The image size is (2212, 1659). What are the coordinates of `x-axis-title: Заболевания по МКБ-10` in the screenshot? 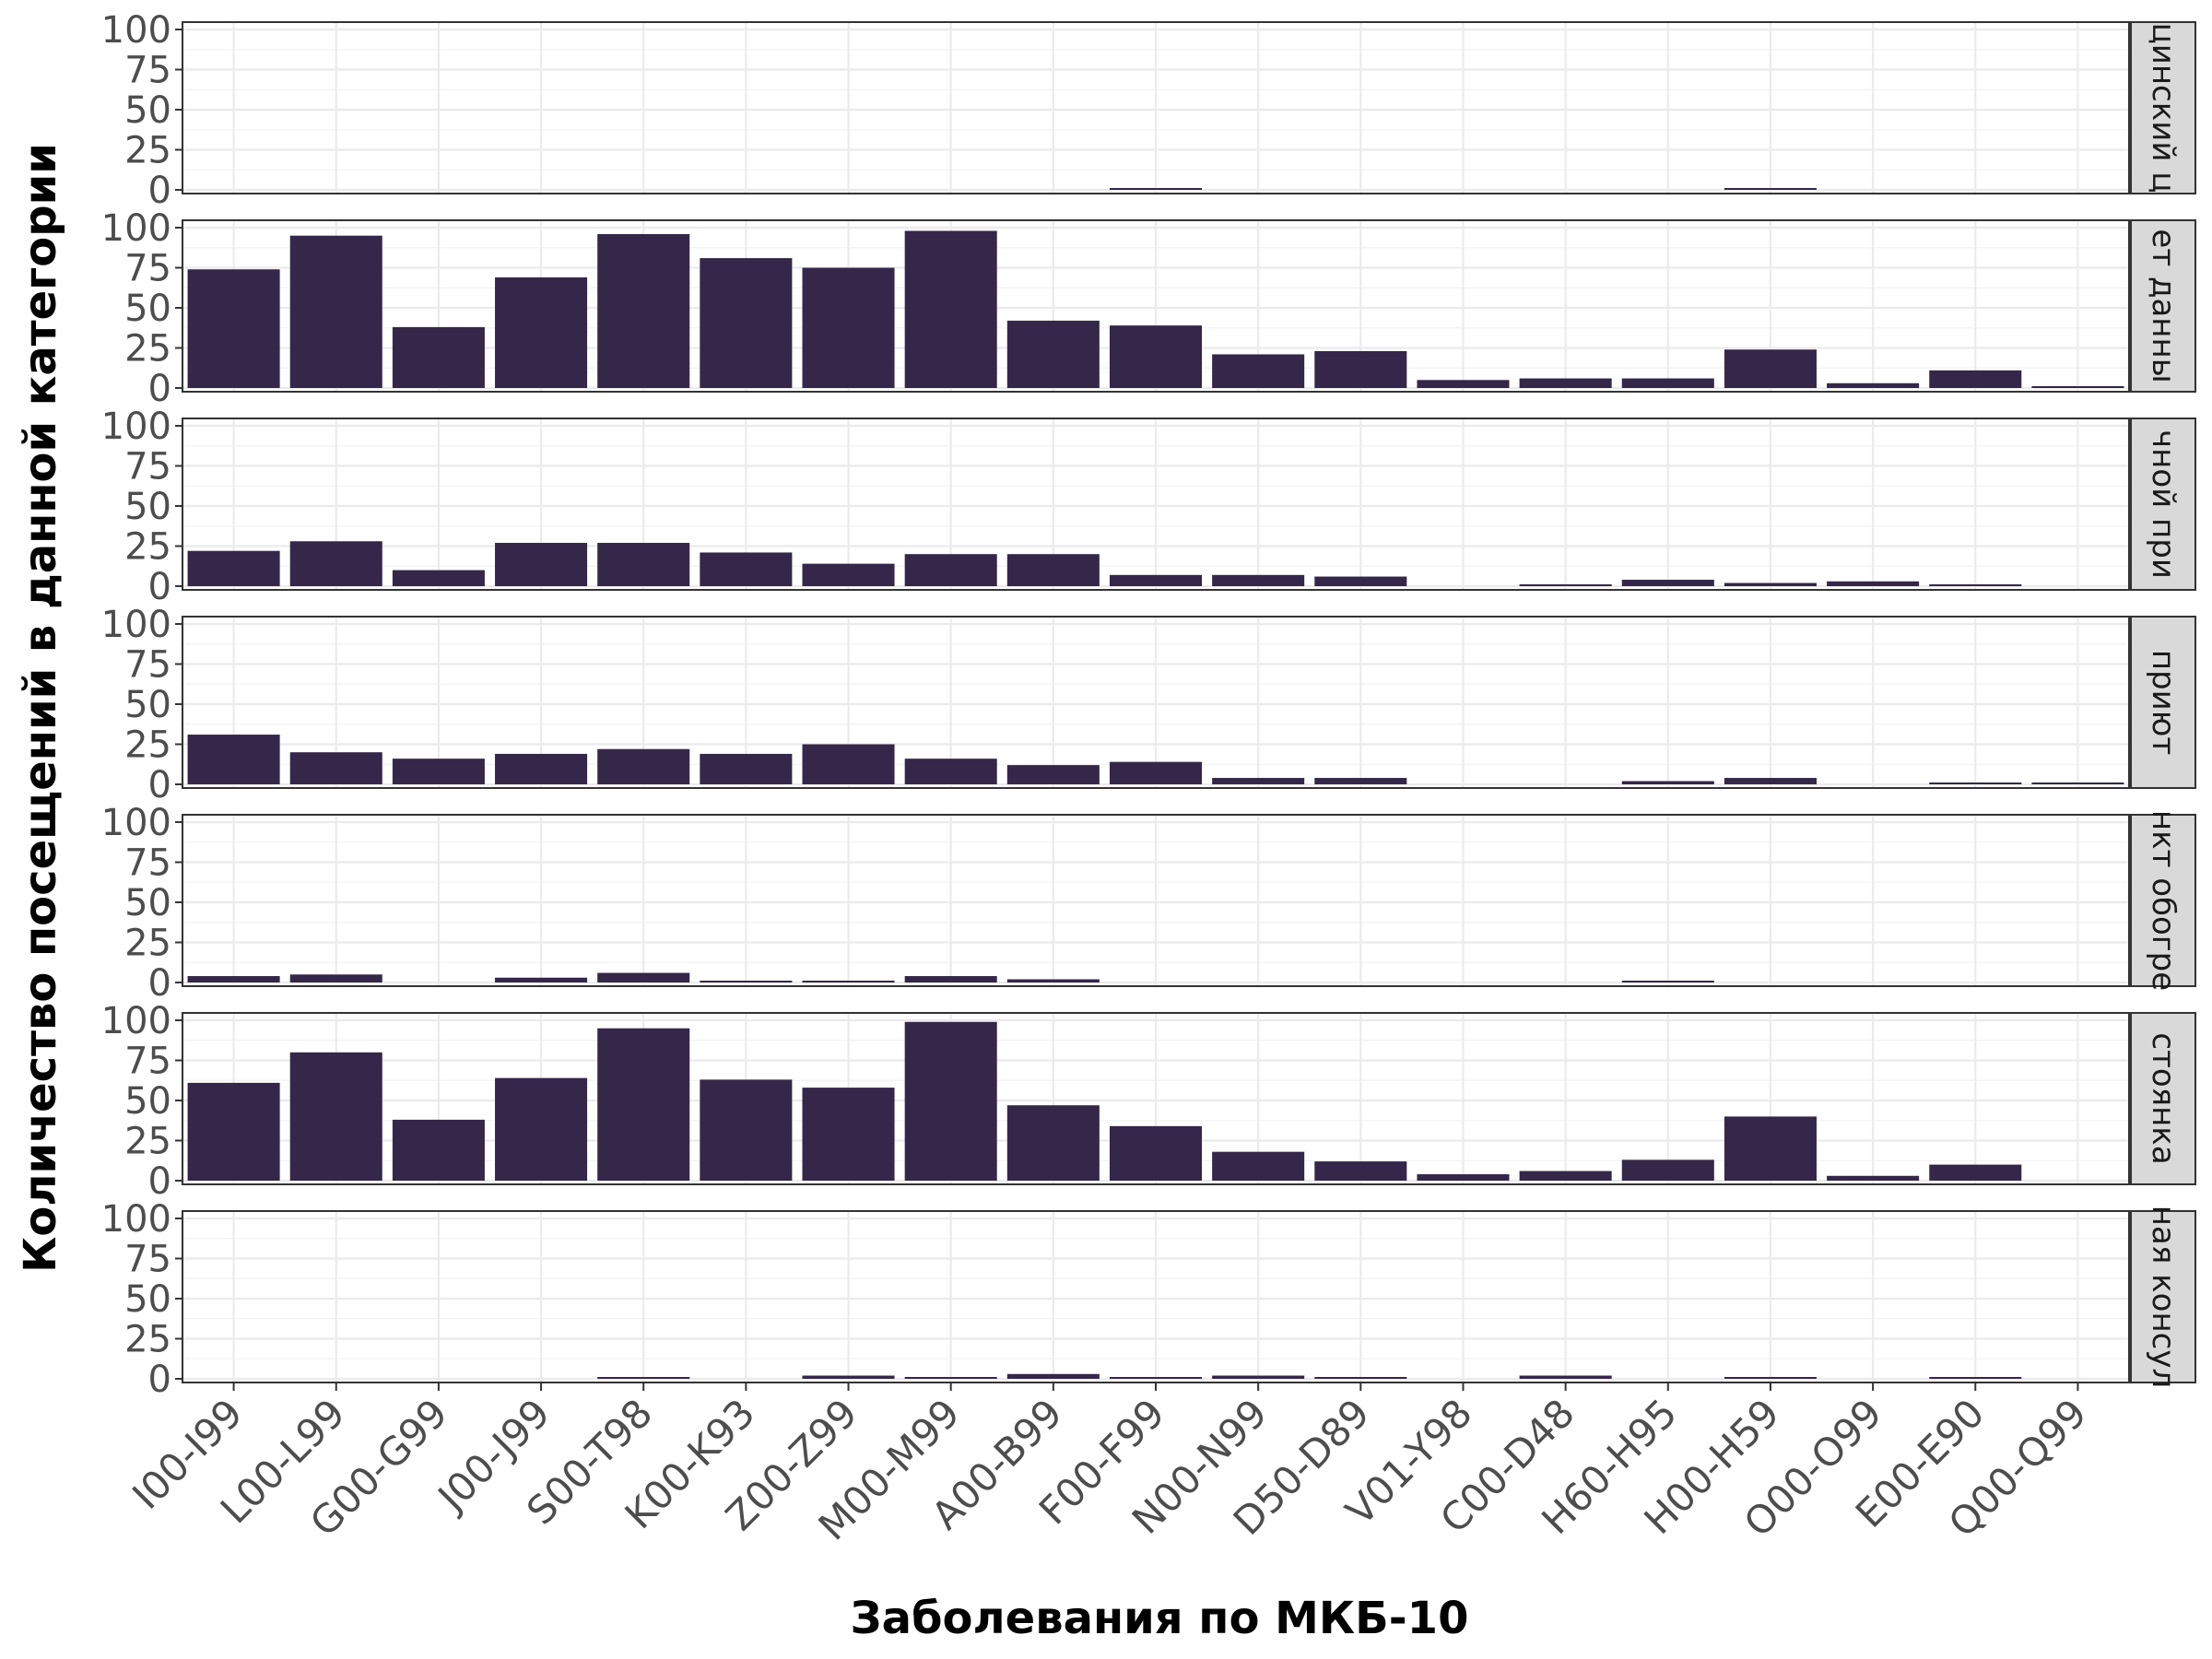 It's located at (1160, 1618).